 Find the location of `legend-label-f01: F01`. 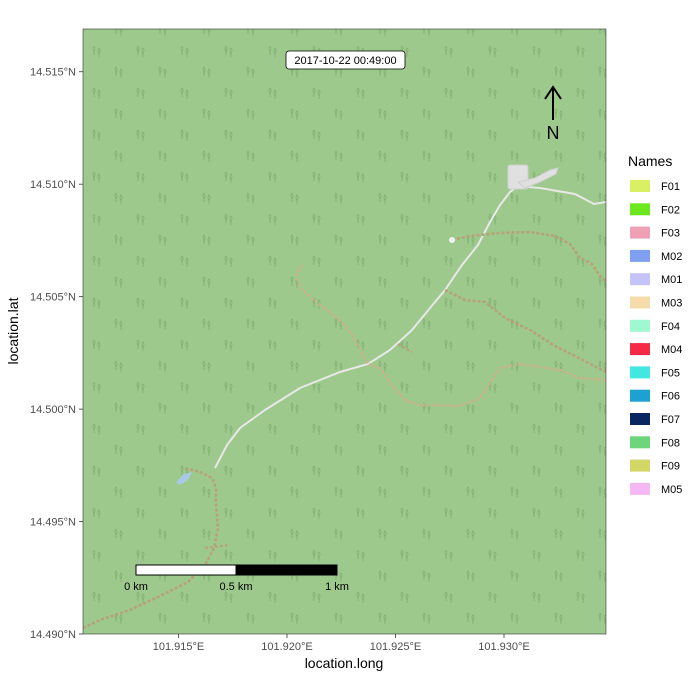

legend-label-f01: F01 is located at coordinates (670, 187).